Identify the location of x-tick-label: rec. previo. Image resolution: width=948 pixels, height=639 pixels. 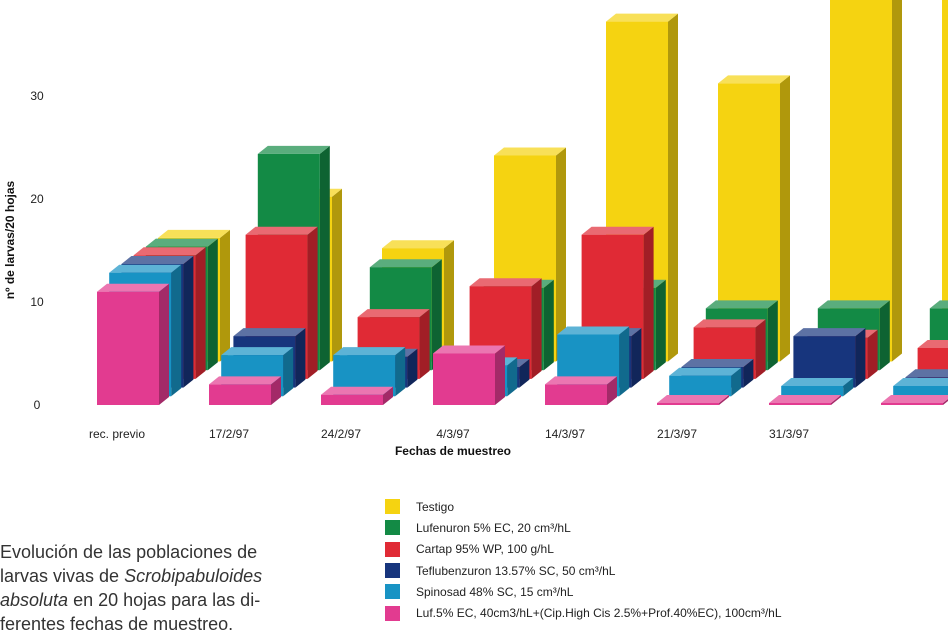
(117, 434).